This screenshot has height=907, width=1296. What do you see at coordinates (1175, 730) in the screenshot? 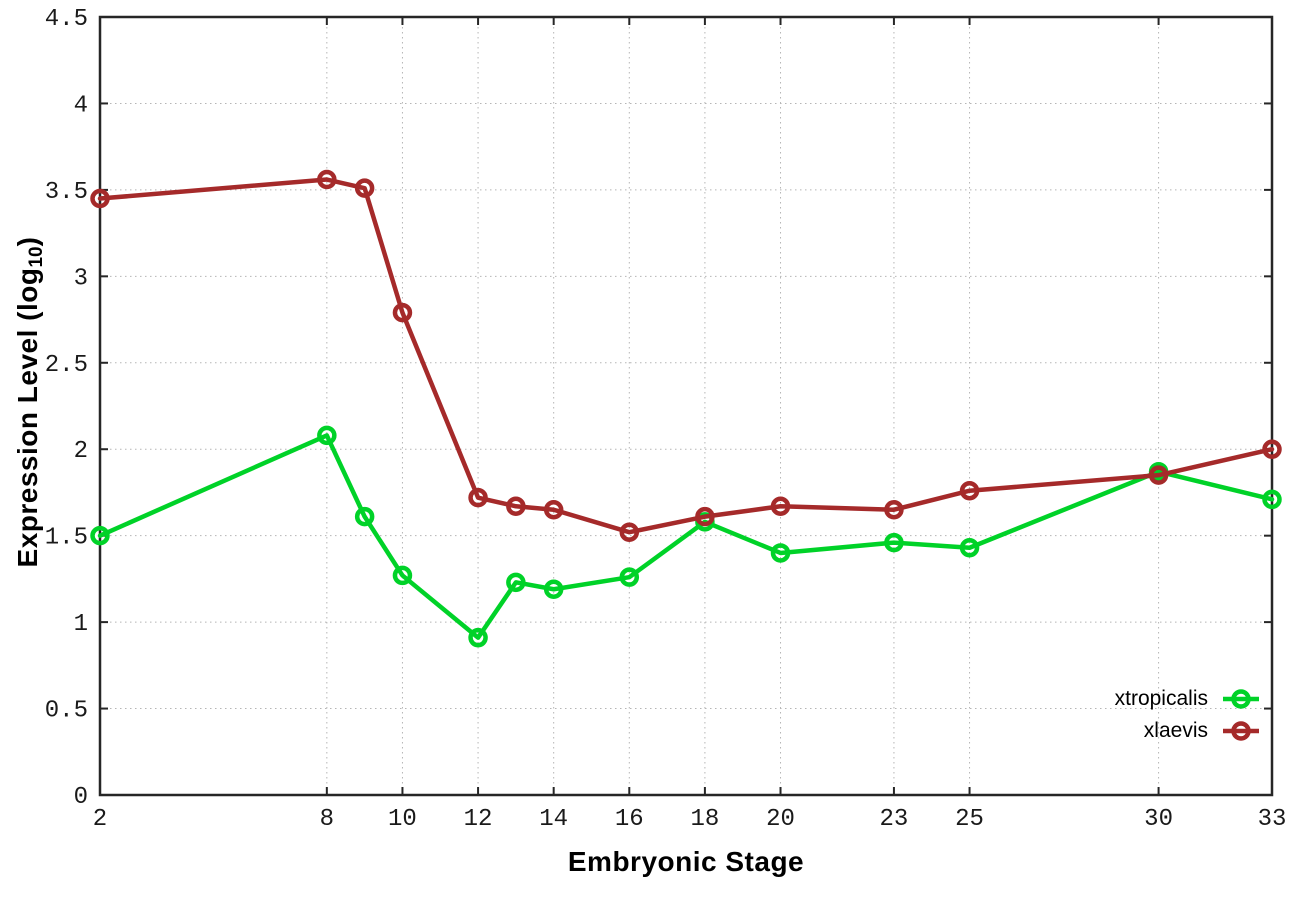
I see `legend-label-xlaevis: xlaevis` at bounding box center [1175, 730].